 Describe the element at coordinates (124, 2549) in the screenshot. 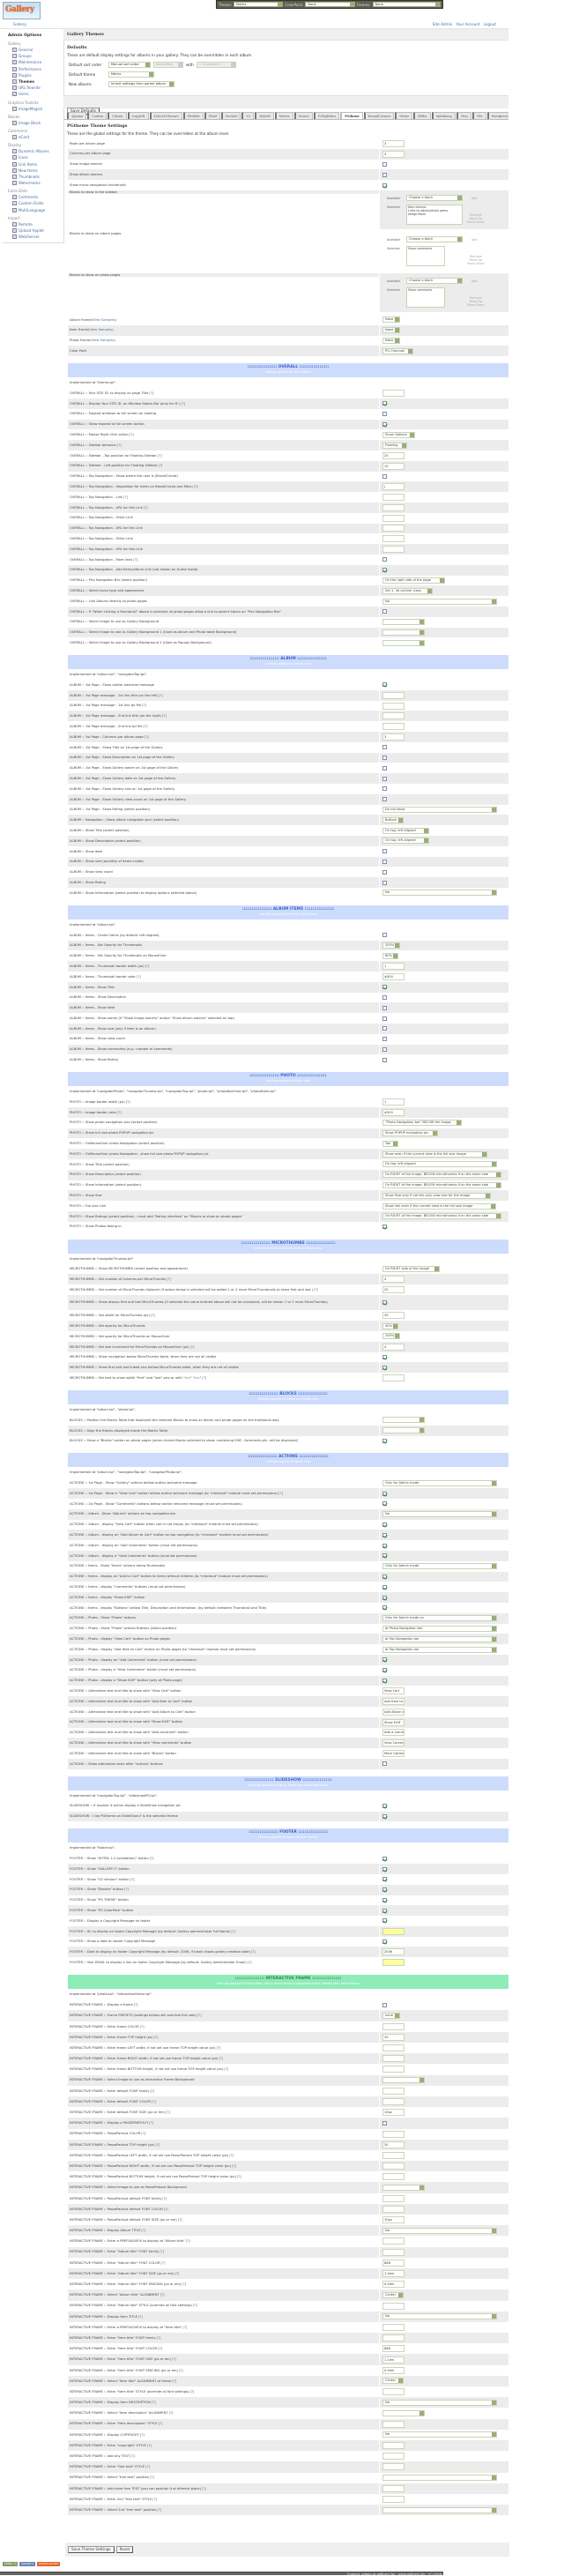

I see `reset-button: Reset` at that location.